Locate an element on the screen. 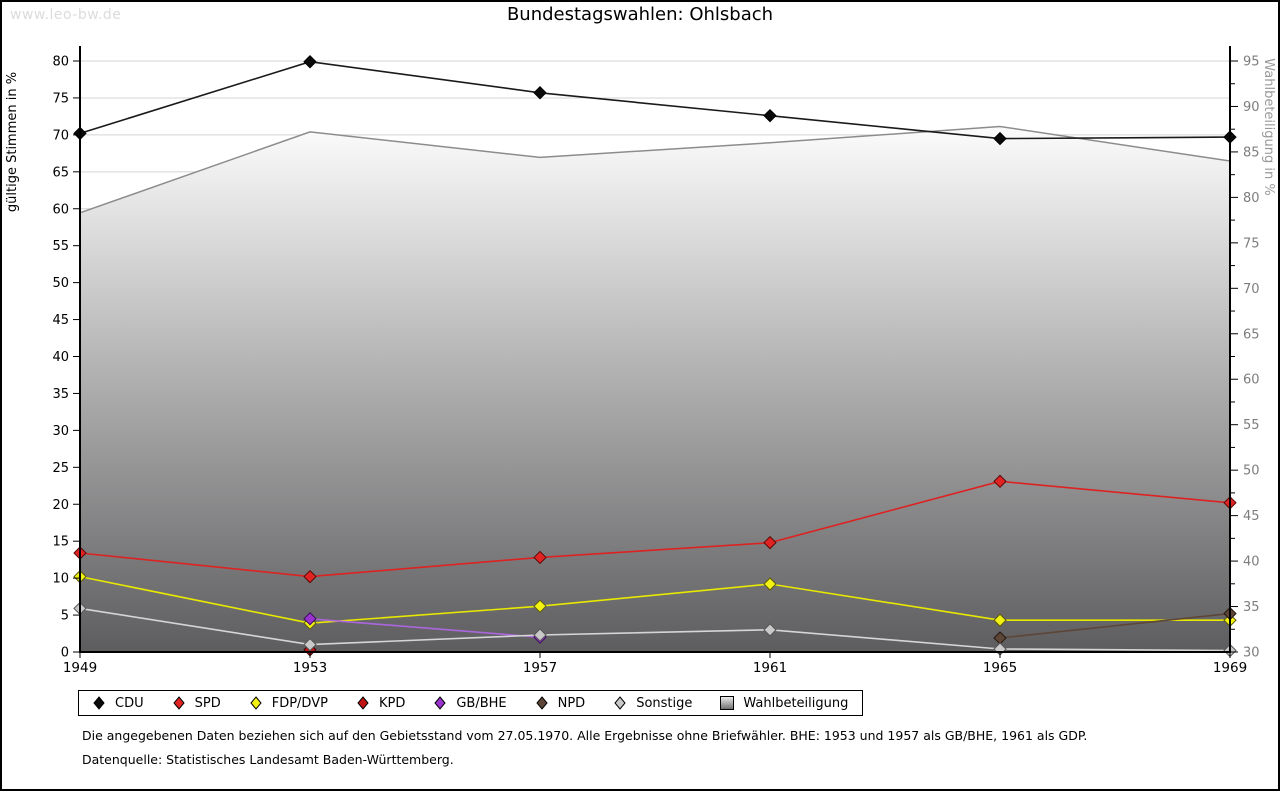 The height and width of the screenshot is (791, 1280). left-tick-label: 45 is located at coordinates (60, 320).